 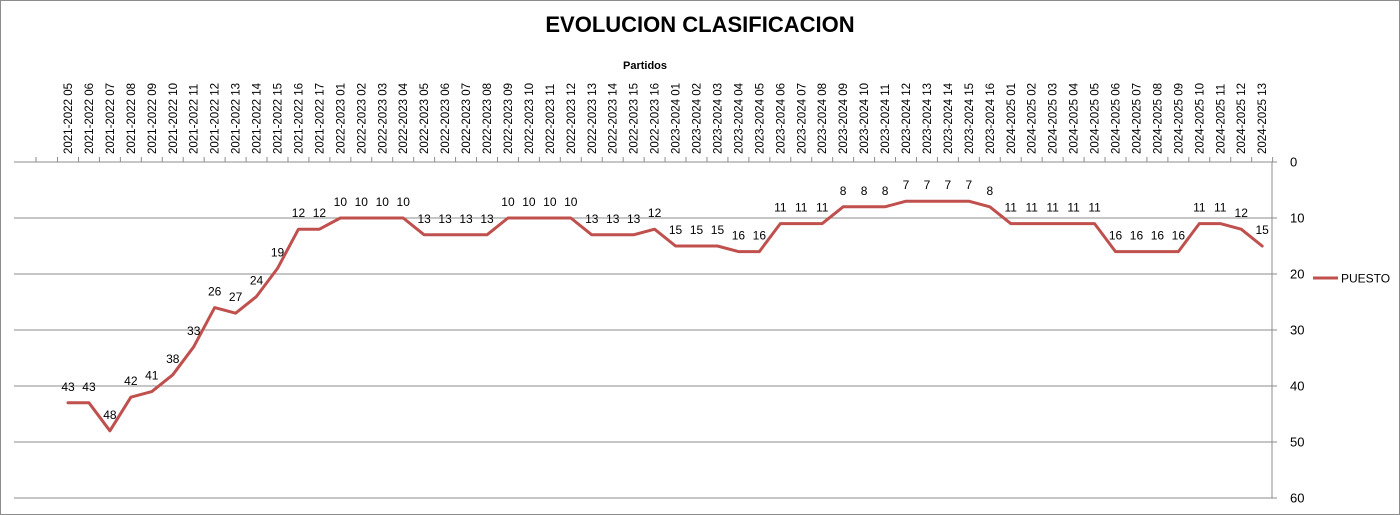 What do you see at coordinates (153, 118) in the screenshot?
I see `x-tick-label: 2021-2022 09` at bounding box center [153, 118].